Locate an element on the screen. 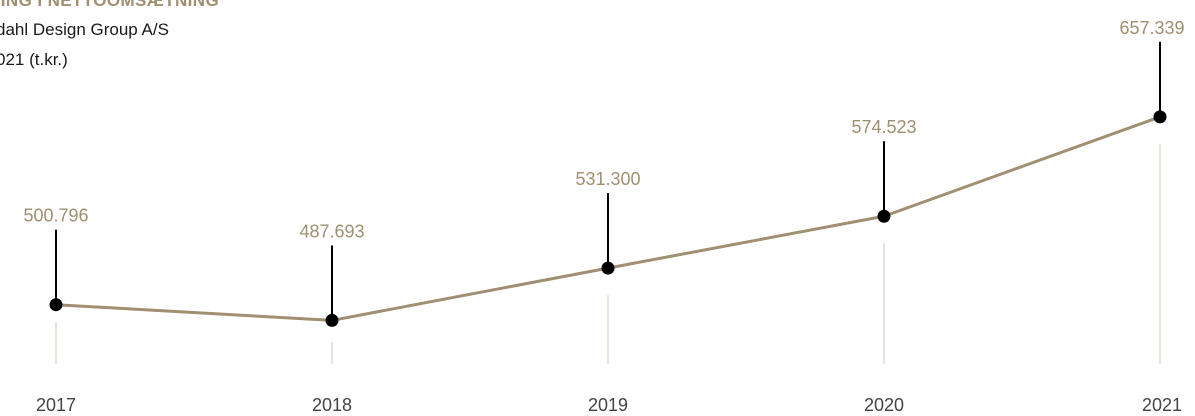 Image resolution: width=1195 pixels, height=416 pixels. data-label-2019: 531.300 is located at coordinates (607, 179).